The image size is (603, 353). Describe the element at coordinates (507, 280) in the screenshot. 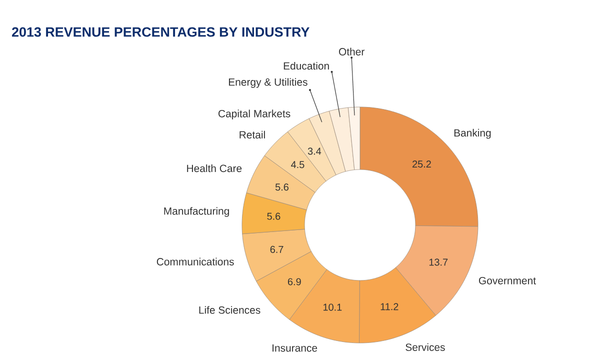

I see `slice-label: Government` at that location.